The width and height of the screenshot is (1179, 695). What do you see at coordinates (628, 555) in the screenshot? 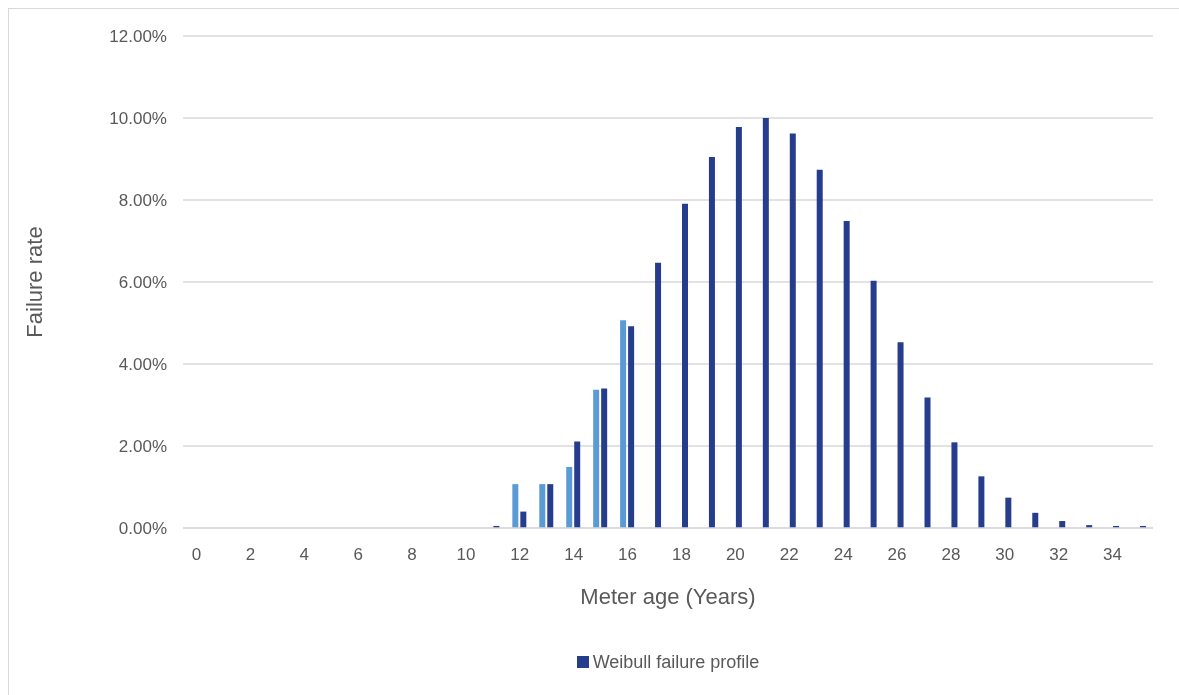
I see `x-tick-label: 16` at bounding box center [628, 555].